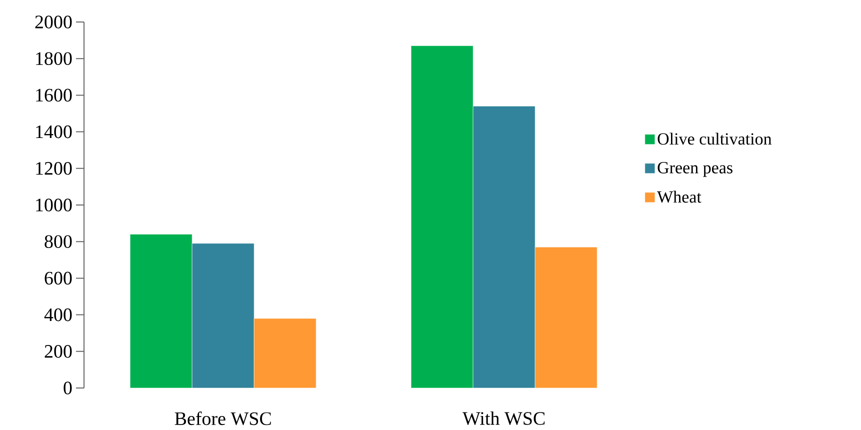 The height and width of the screenshot is (430, 861). I want to click on y-tick-label: 2000, so click(53, 22).